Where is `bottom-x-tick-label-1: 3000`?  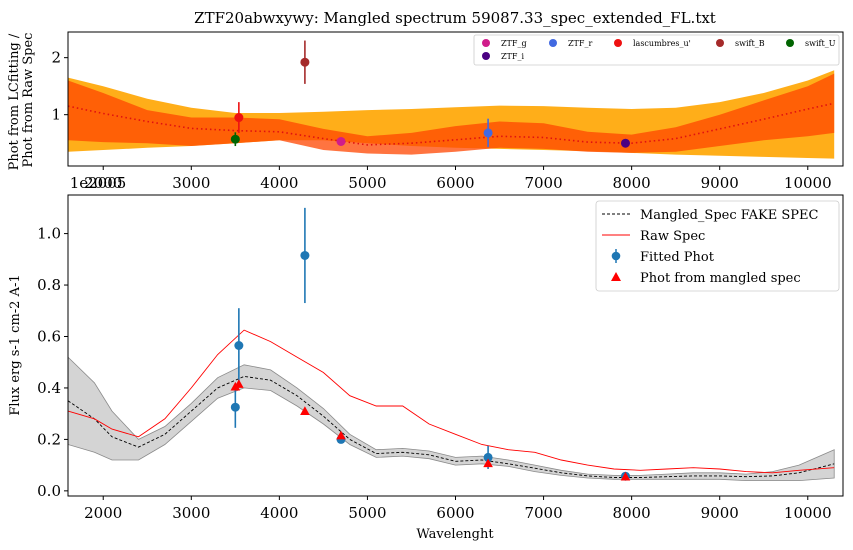 bottom-x-tick-label-1: 3000 is located at coordinates (191, 513).